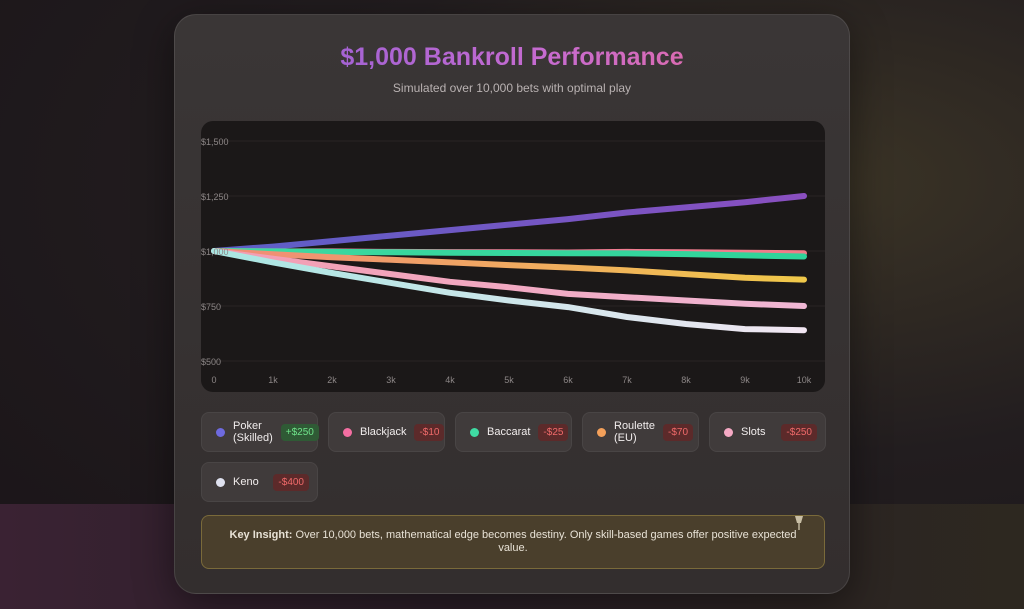  I want to click on x-tick-label: 7k, so click(627, 380).